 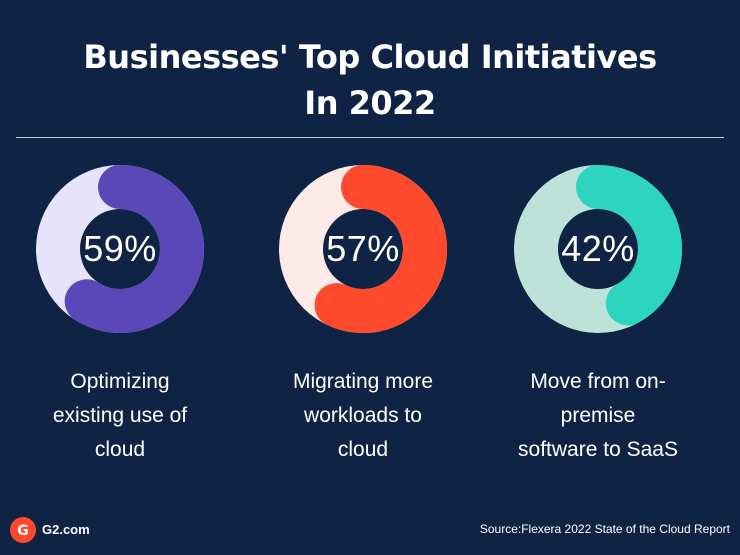 I want to click on caption-saas: Move from on- premise software to SaaS, so click(x=598, y=416).